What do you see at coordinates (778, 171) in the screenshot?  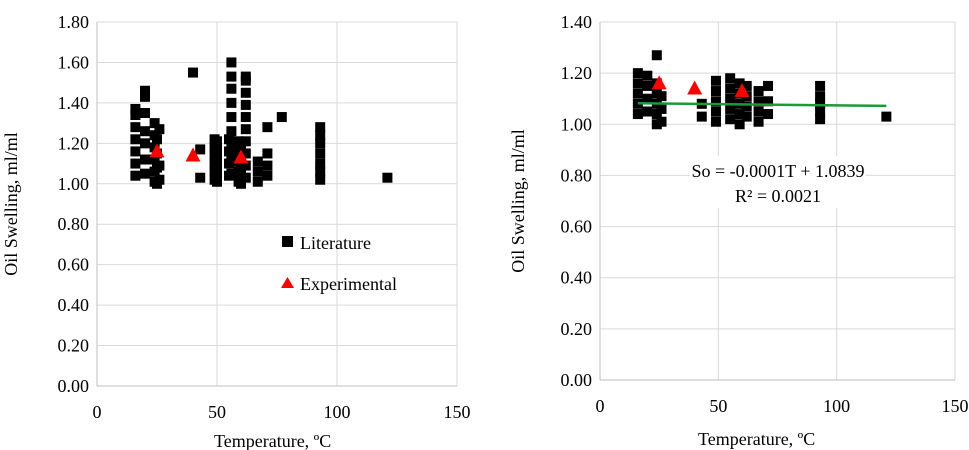 I see `trendline-equation: So = -0.0001T + 1.0839` at bounding box center [778, 171].